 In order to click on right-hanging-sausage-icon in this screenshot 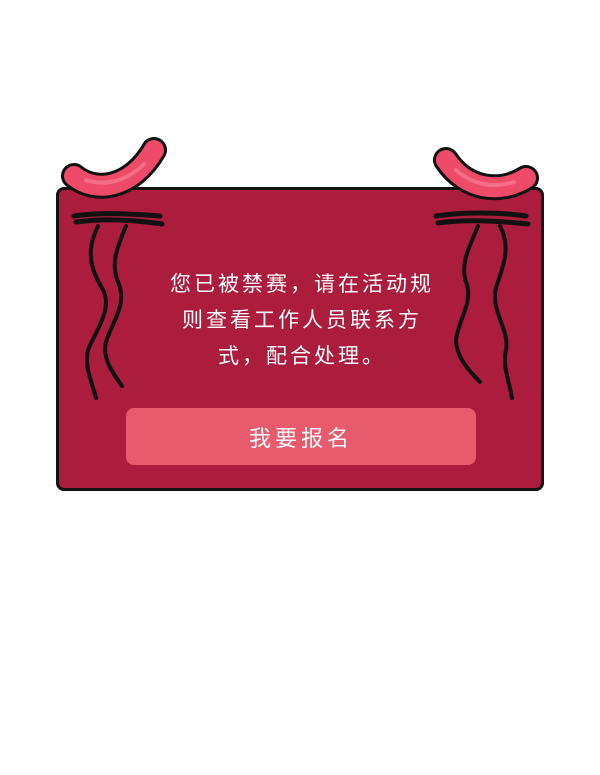, I will do `click(486, 174)`.